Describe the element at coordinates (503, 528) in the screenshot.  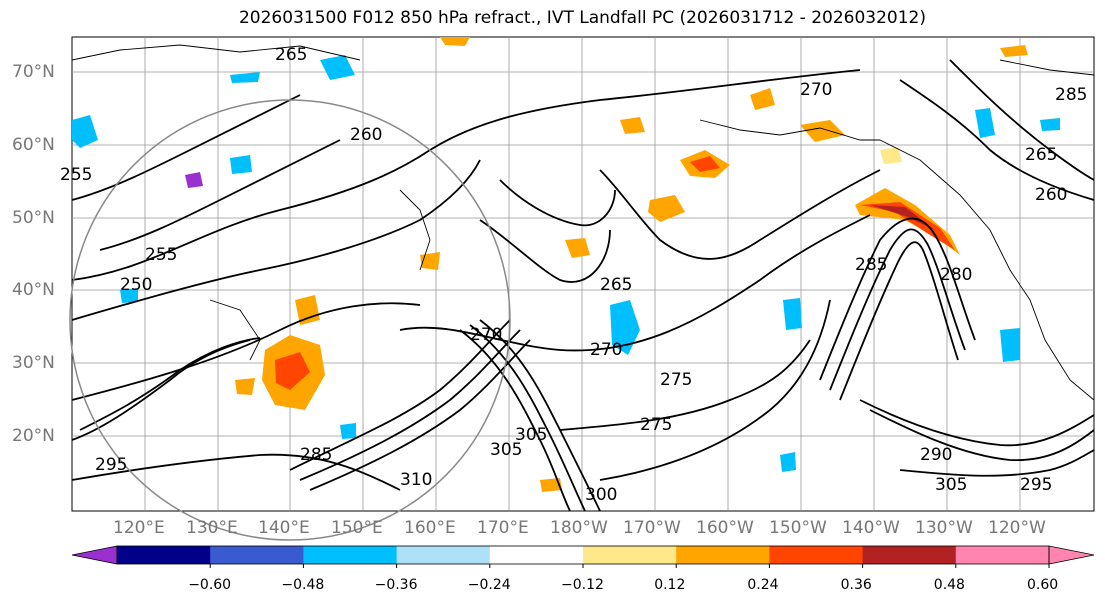
I see `longitude-label: 170°E` at that location.